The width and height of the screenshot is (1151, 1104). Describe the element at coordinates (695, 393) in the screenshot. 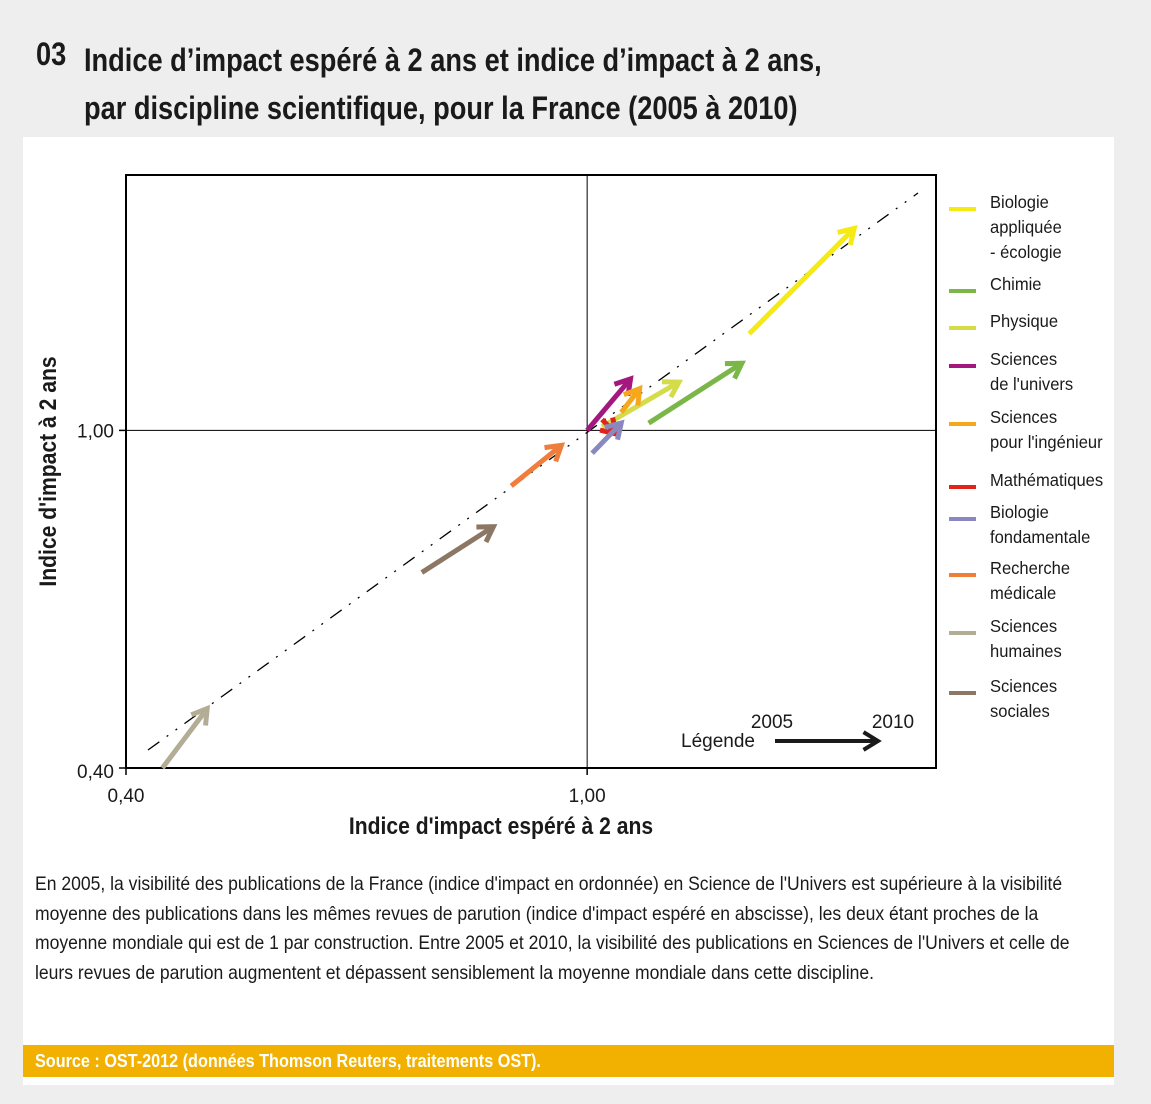

I see `arrow-1-shaft` at that location.